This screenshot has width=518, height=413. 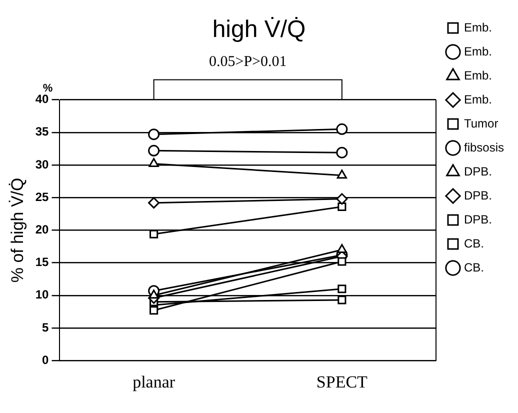 I want to click on y-tick-label: 5, so click(x=46, y=327).